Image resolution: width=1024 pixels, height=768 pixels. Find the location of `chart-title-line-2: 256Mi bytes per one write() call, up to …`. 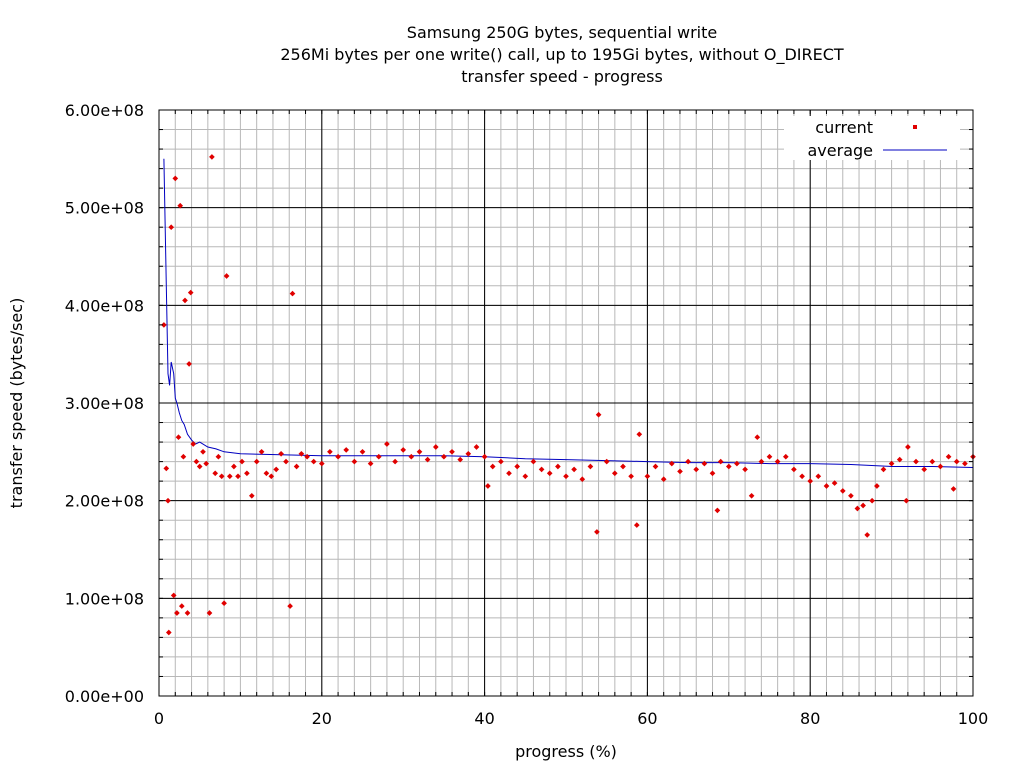

chart-title-line-2: 256Mi bytes per one write() call, up to … is located at coordinates (562, 55).